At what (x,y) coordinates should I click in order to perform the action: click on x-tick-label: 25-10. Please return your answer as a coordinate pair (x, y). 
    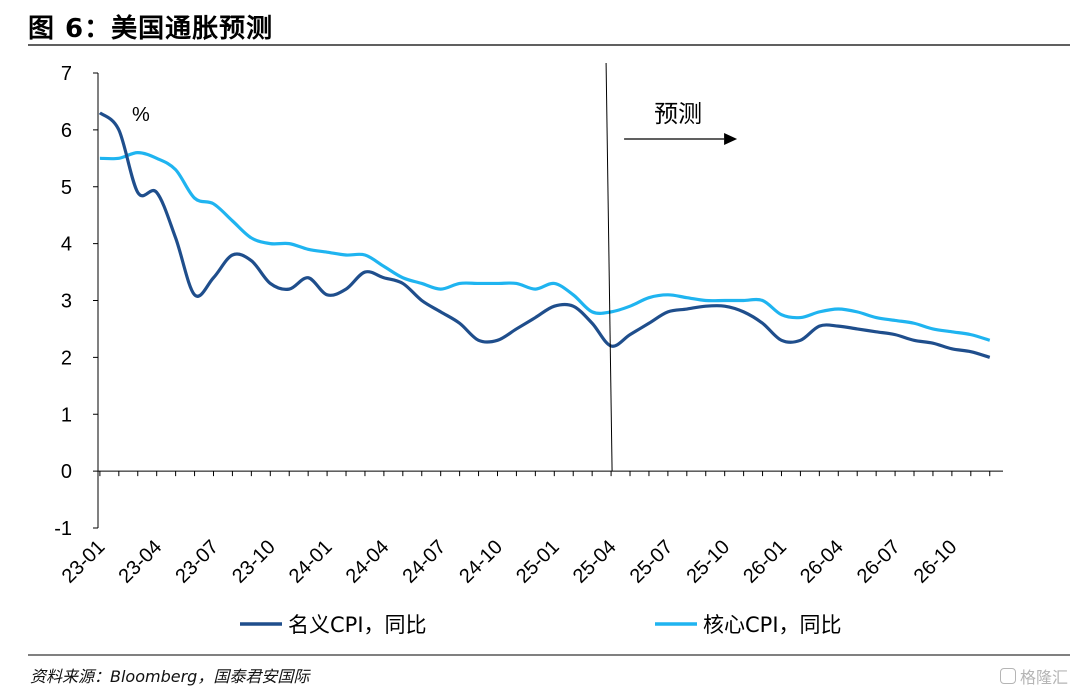
    Looking at the image, I should click on (708, 562).